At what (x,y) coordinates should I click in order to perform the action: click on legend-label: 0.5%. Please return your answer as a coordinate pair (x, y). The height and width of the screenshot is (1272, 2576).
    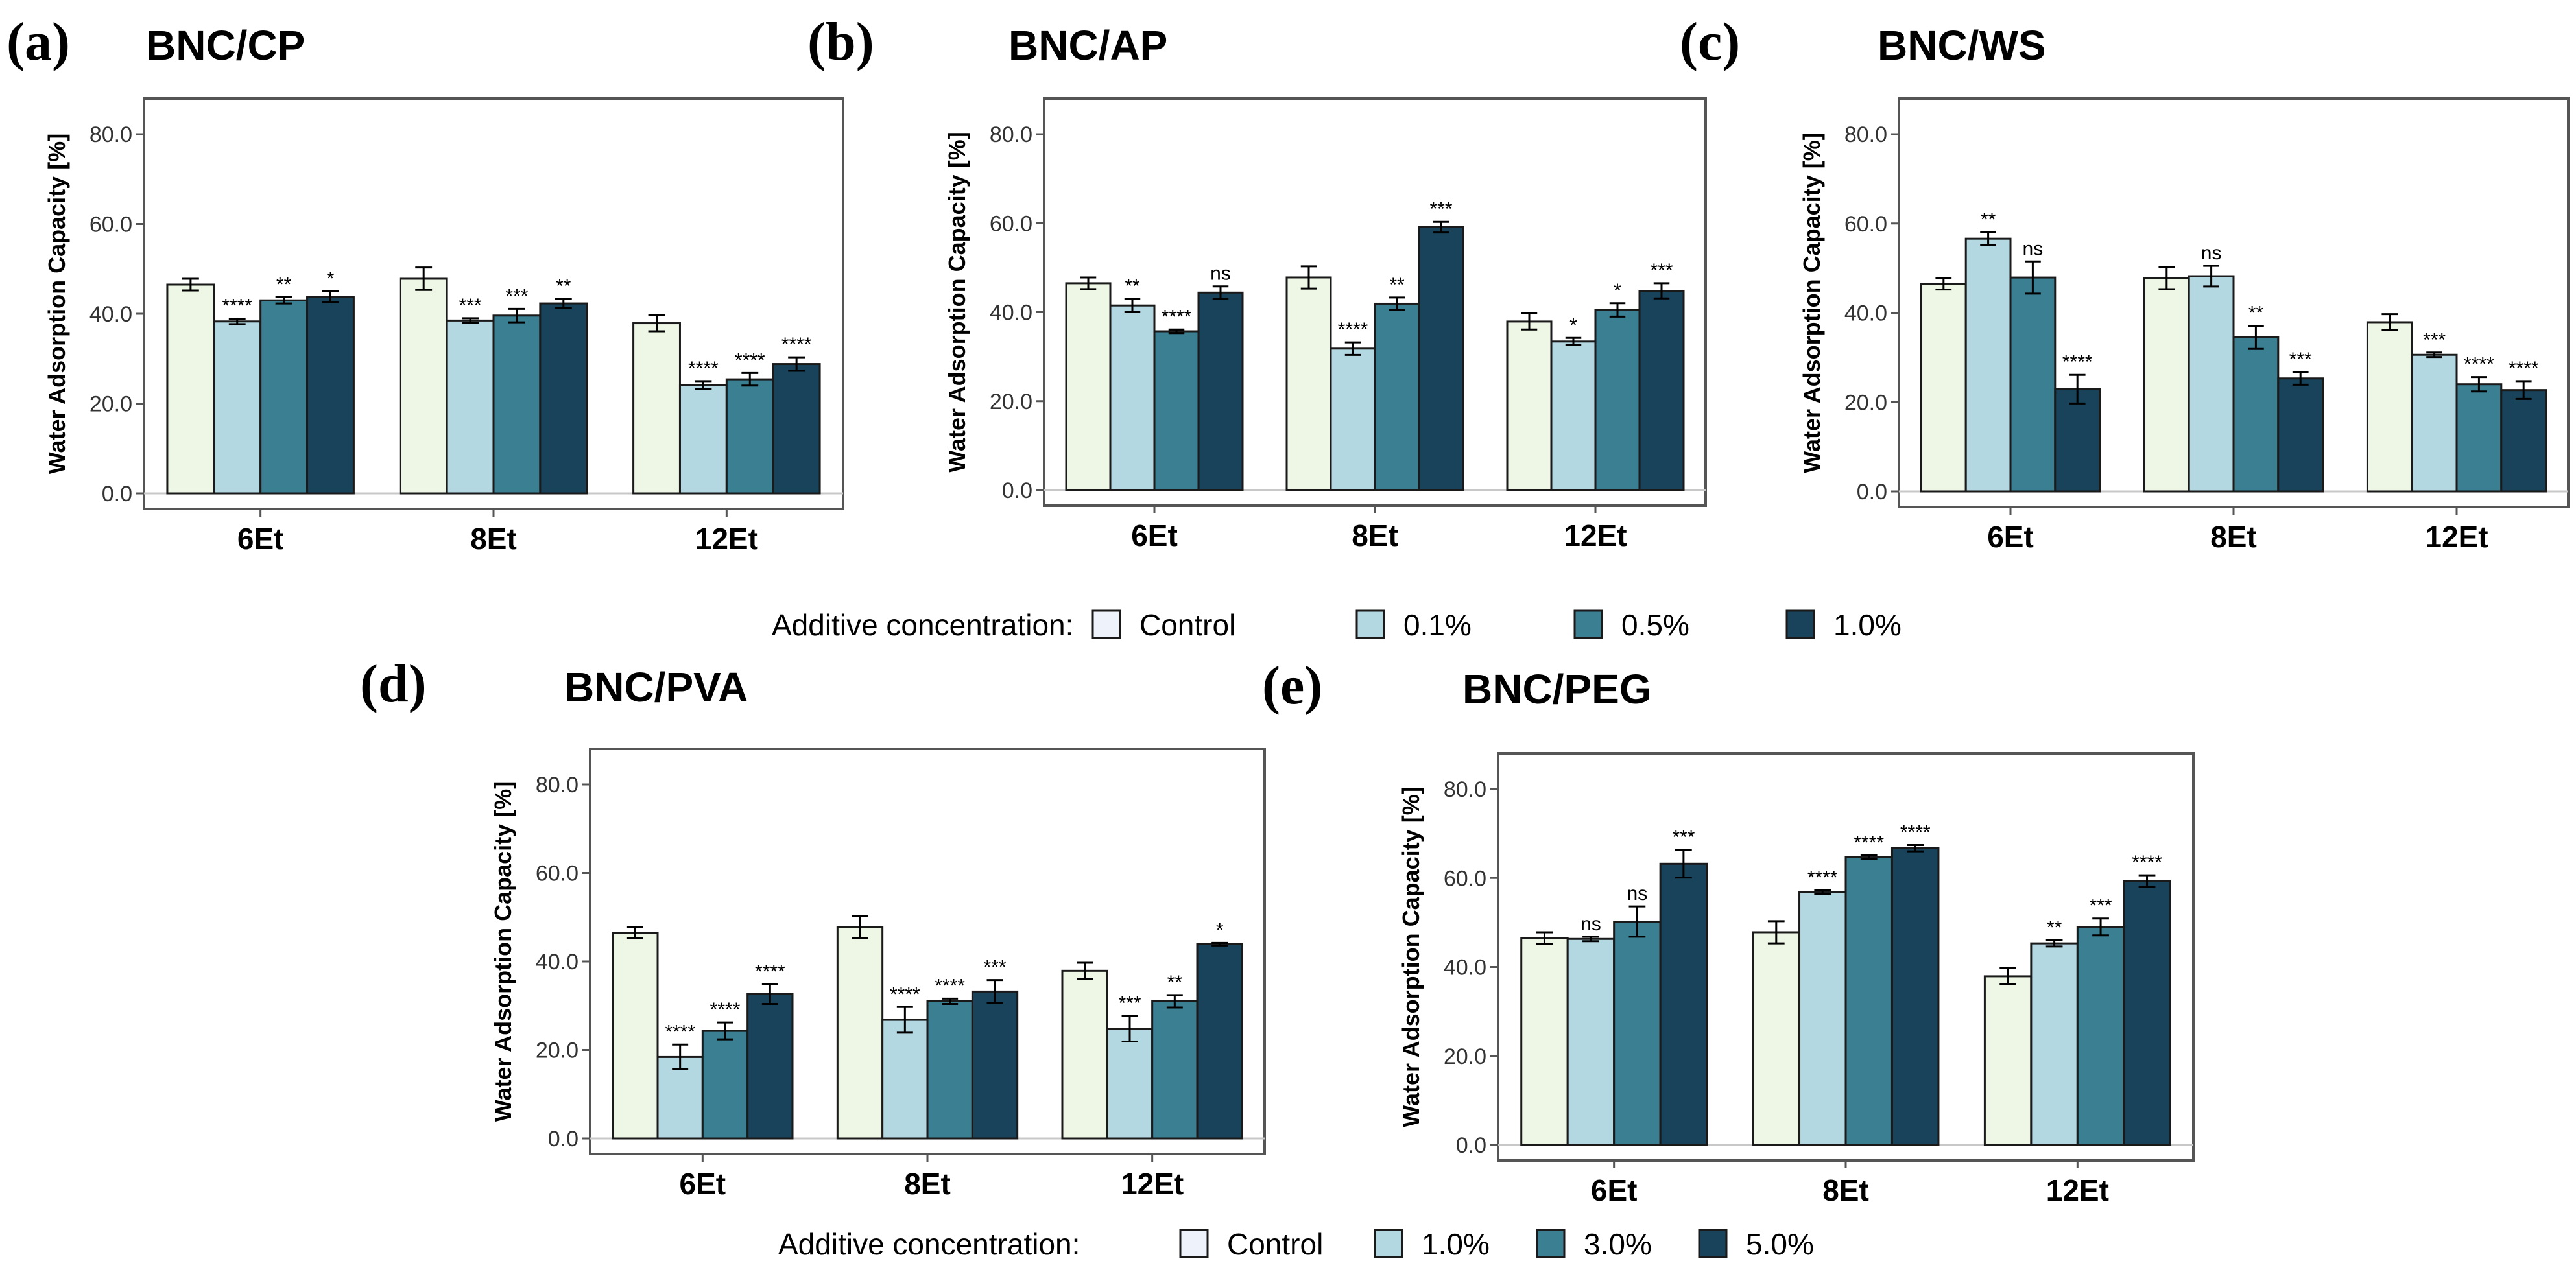
    Looking at the image, I should click on (1655, 625).